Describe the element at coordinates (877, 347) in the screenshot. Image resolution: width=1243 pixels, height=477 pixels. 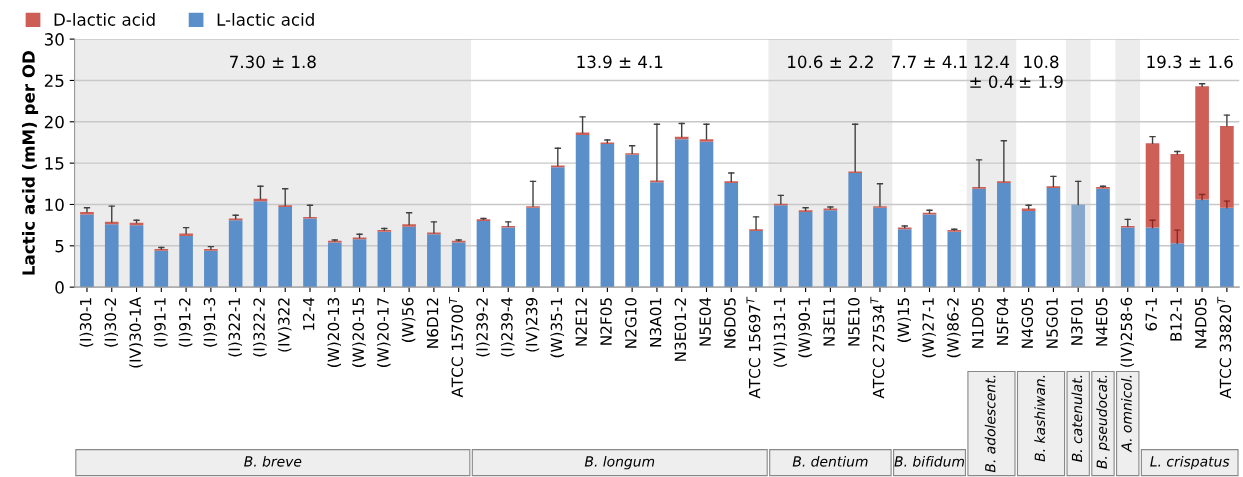
I see `x-tick-label: ATCC 27534$^{T}$` at that location.